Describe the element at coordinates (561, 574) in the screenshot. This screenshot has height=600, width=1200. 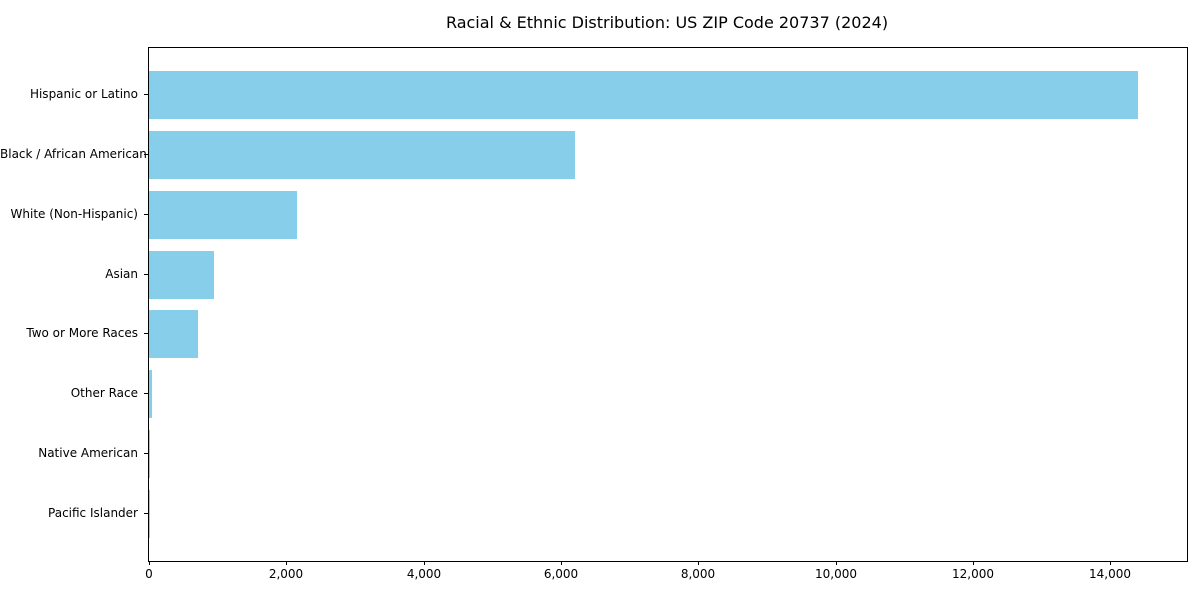
I see `x-tick-label: 6,000` at that location.